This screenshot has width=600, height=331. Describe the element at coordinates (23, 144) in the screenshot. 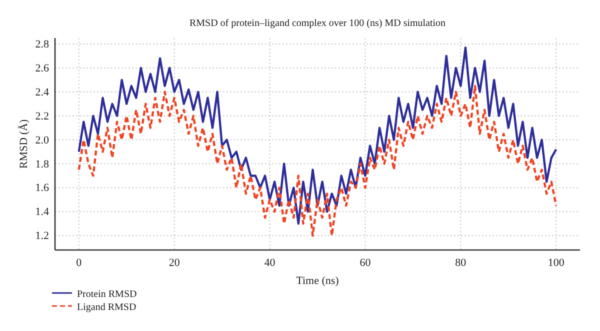

I see `y-axis-title: RMSD (Å)` at that location.